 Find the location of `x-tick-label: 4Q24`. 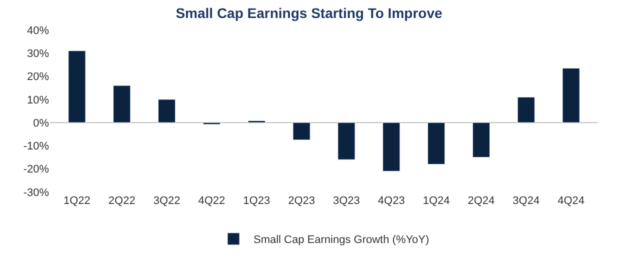

x-tick-label: 4Q24 is located at coordinates (571, 201).